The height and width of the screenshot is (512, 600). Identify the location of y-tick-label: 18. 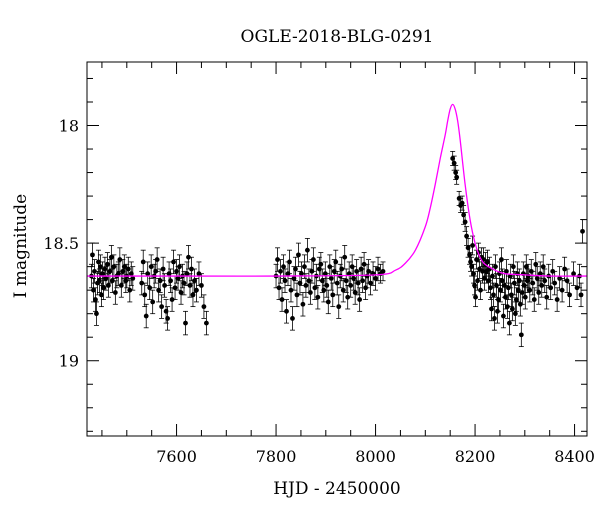
(69, 126).